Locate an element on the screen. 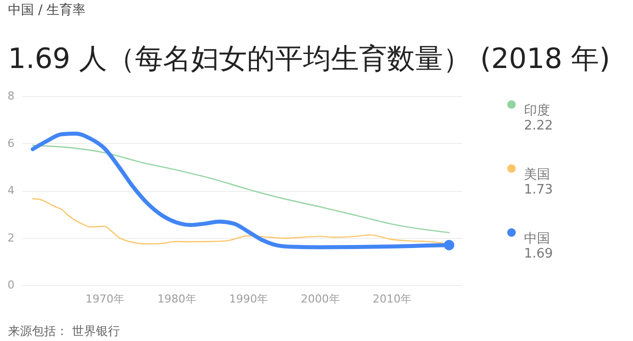 This screenshot has height=341, width=633. text: 2.22 is located at coordinates (538, 126).